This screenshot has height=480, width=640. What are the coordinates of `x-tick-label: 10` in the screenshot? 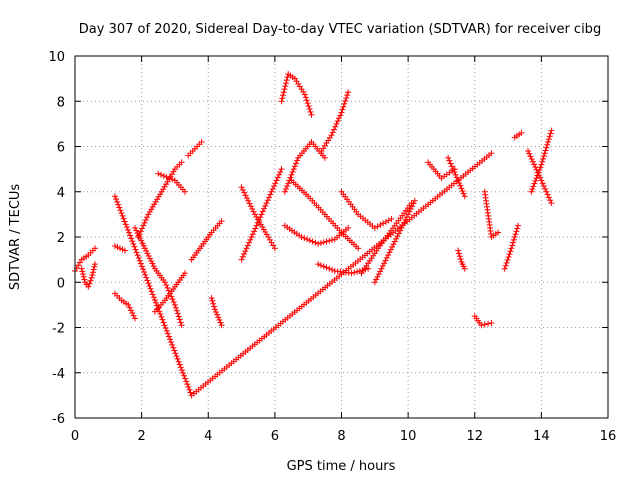 It's located at (408, 436).